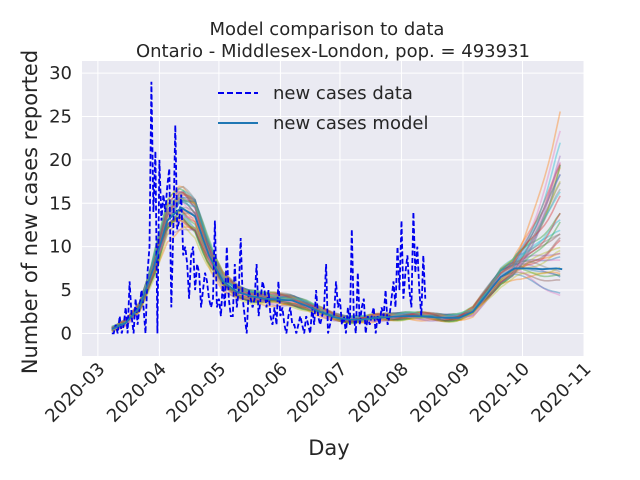 The height and width of the screenshot is (480, 640). What do you see at coordinates (323, 108) in the screenshot?
I see `legend: new cases data new cases model` at bounding box center [323, 108].